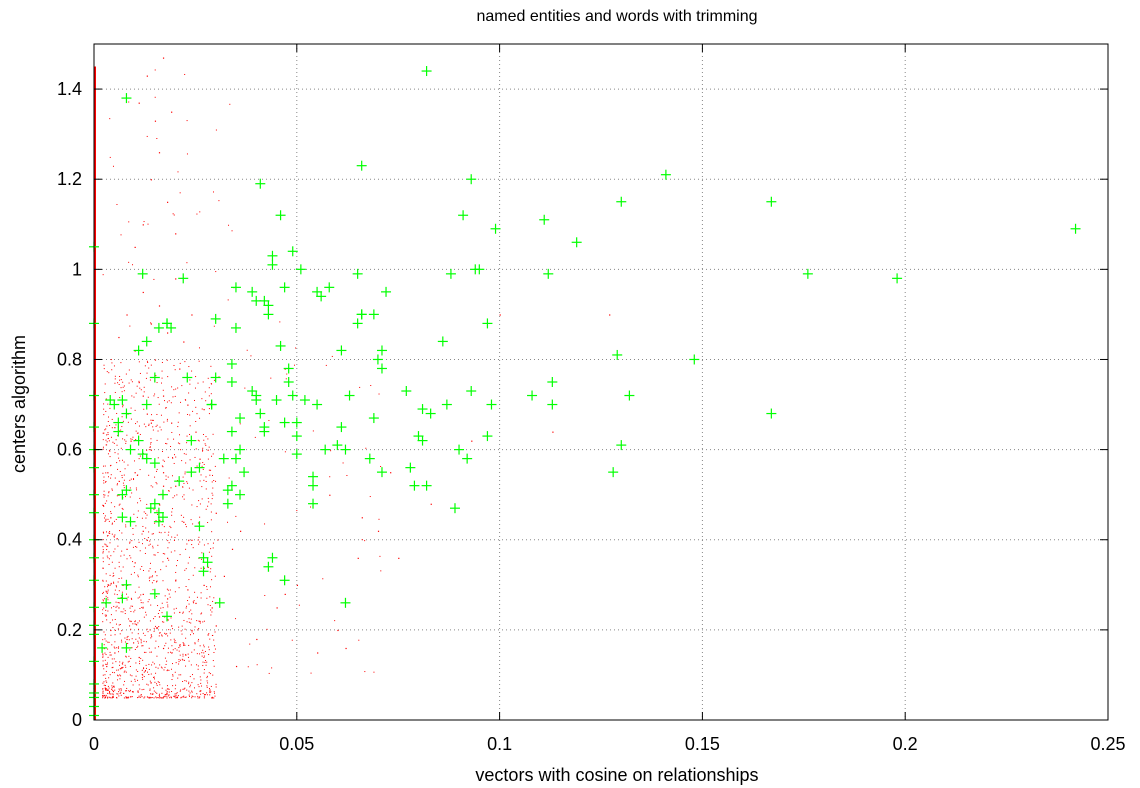  Describe the element at coordinates (296, 744) in the screenshot. I see `x-tick-label: 0.05` at that location.